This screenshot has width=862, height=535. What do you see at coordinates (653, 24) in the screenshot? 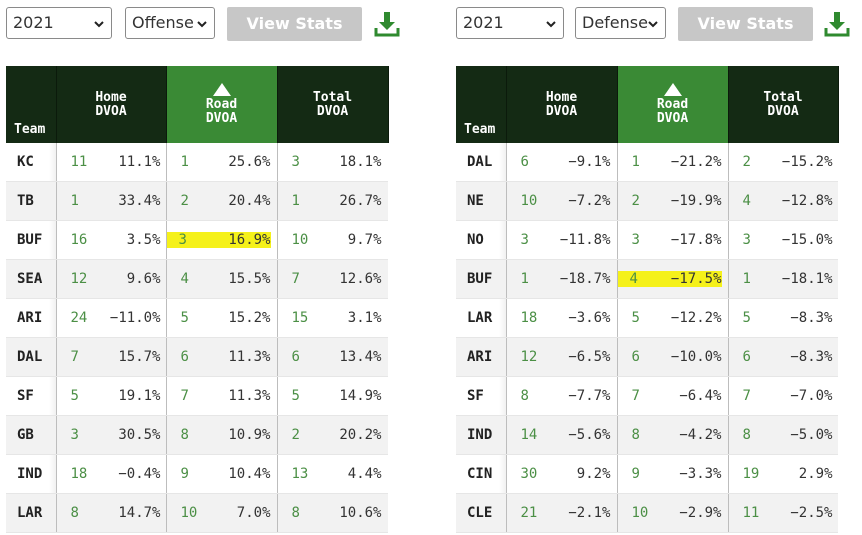
I see `chevron-down-icon` at bounding box center [653, 24].